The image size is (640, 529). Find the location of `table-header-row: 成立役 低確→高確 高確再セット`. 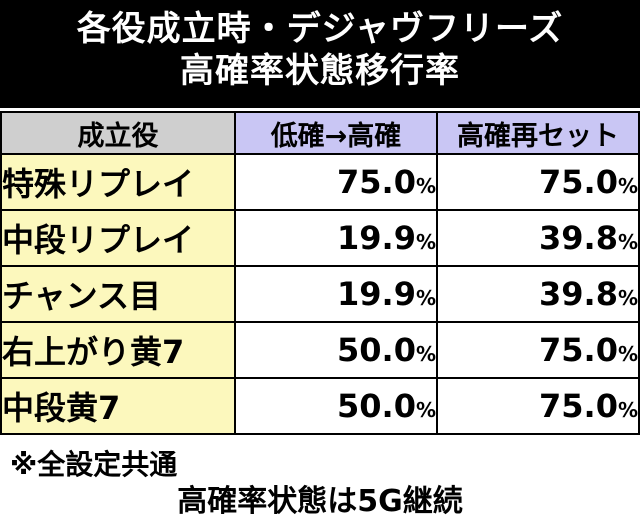

table-header-row: 成立役 低確→高確 高確再セット is located at coordinates (320, 133).